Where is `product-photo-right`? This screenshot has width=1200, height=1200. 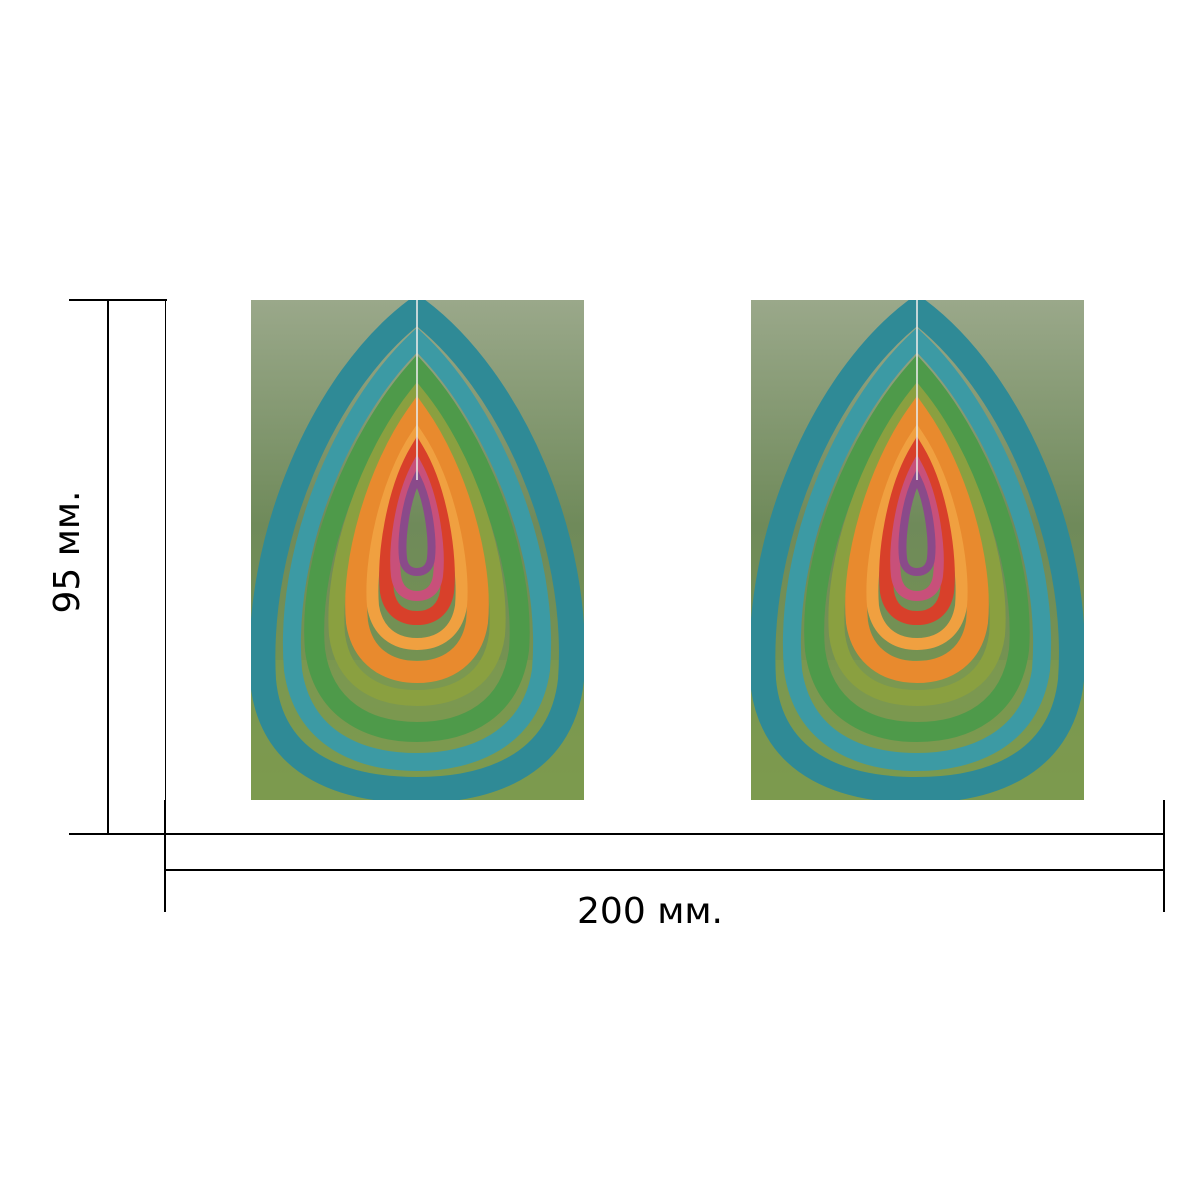 product-photo-right is located at coordinates (917, 550).